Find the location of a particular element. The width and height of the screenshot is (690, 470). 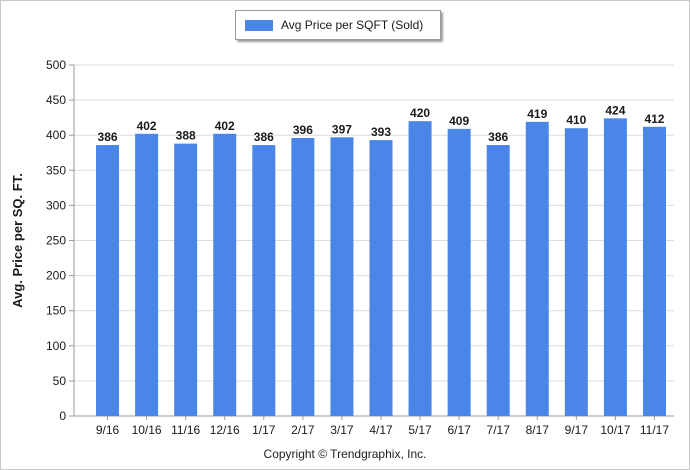

data-label: 419 is located at coordinates (537, 114).